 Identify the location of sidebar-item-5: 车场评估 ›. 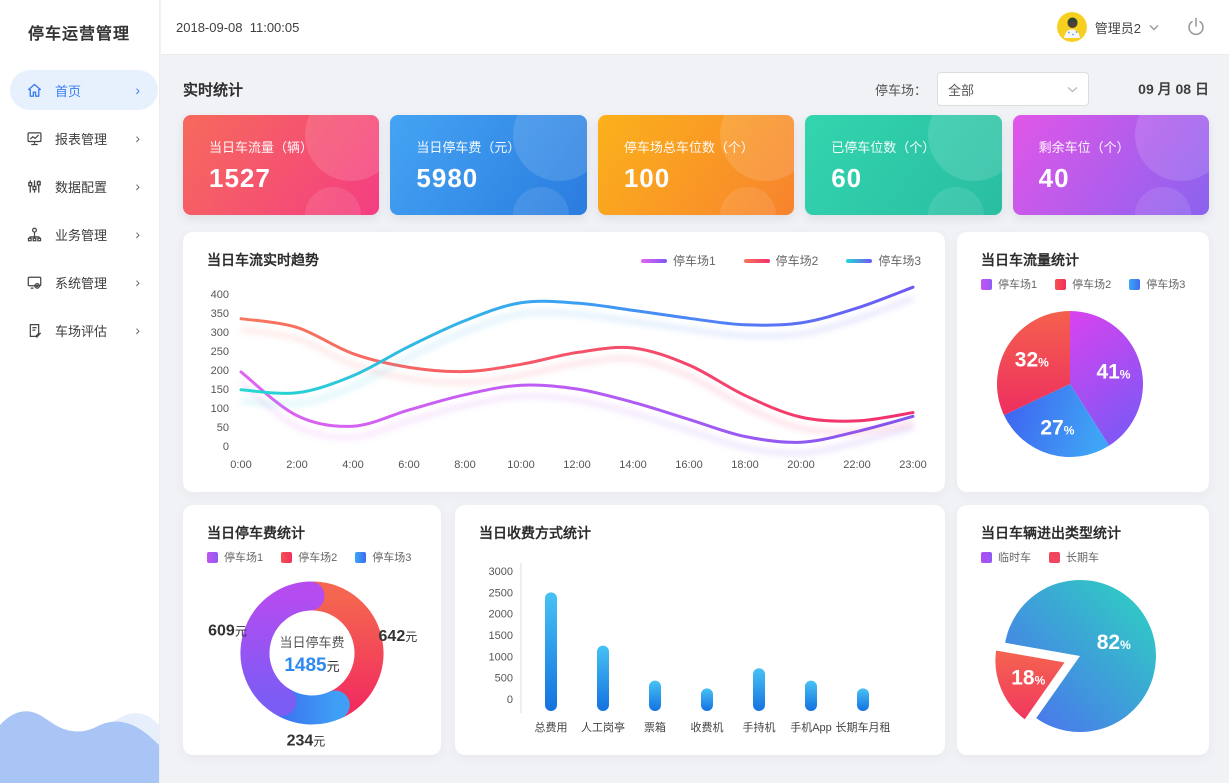
(84, 330).